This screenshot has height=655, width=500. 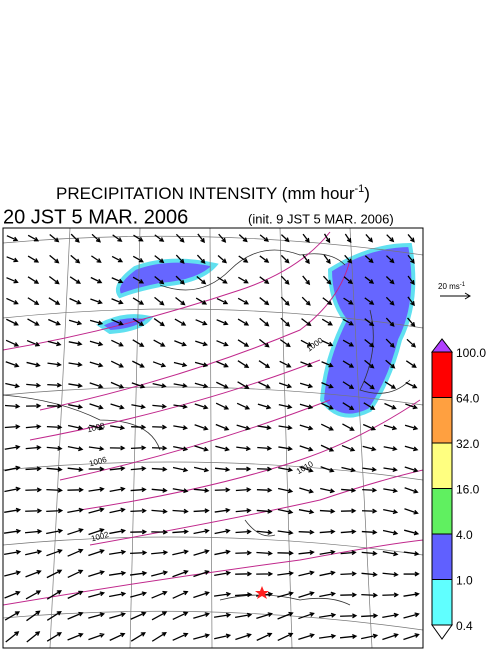 What do you see at coordinates (321, 218) in the screenshot?
I see `init-time: (init. 9 JST 5 MAR. 2006)` at bounding box center [321, 218].